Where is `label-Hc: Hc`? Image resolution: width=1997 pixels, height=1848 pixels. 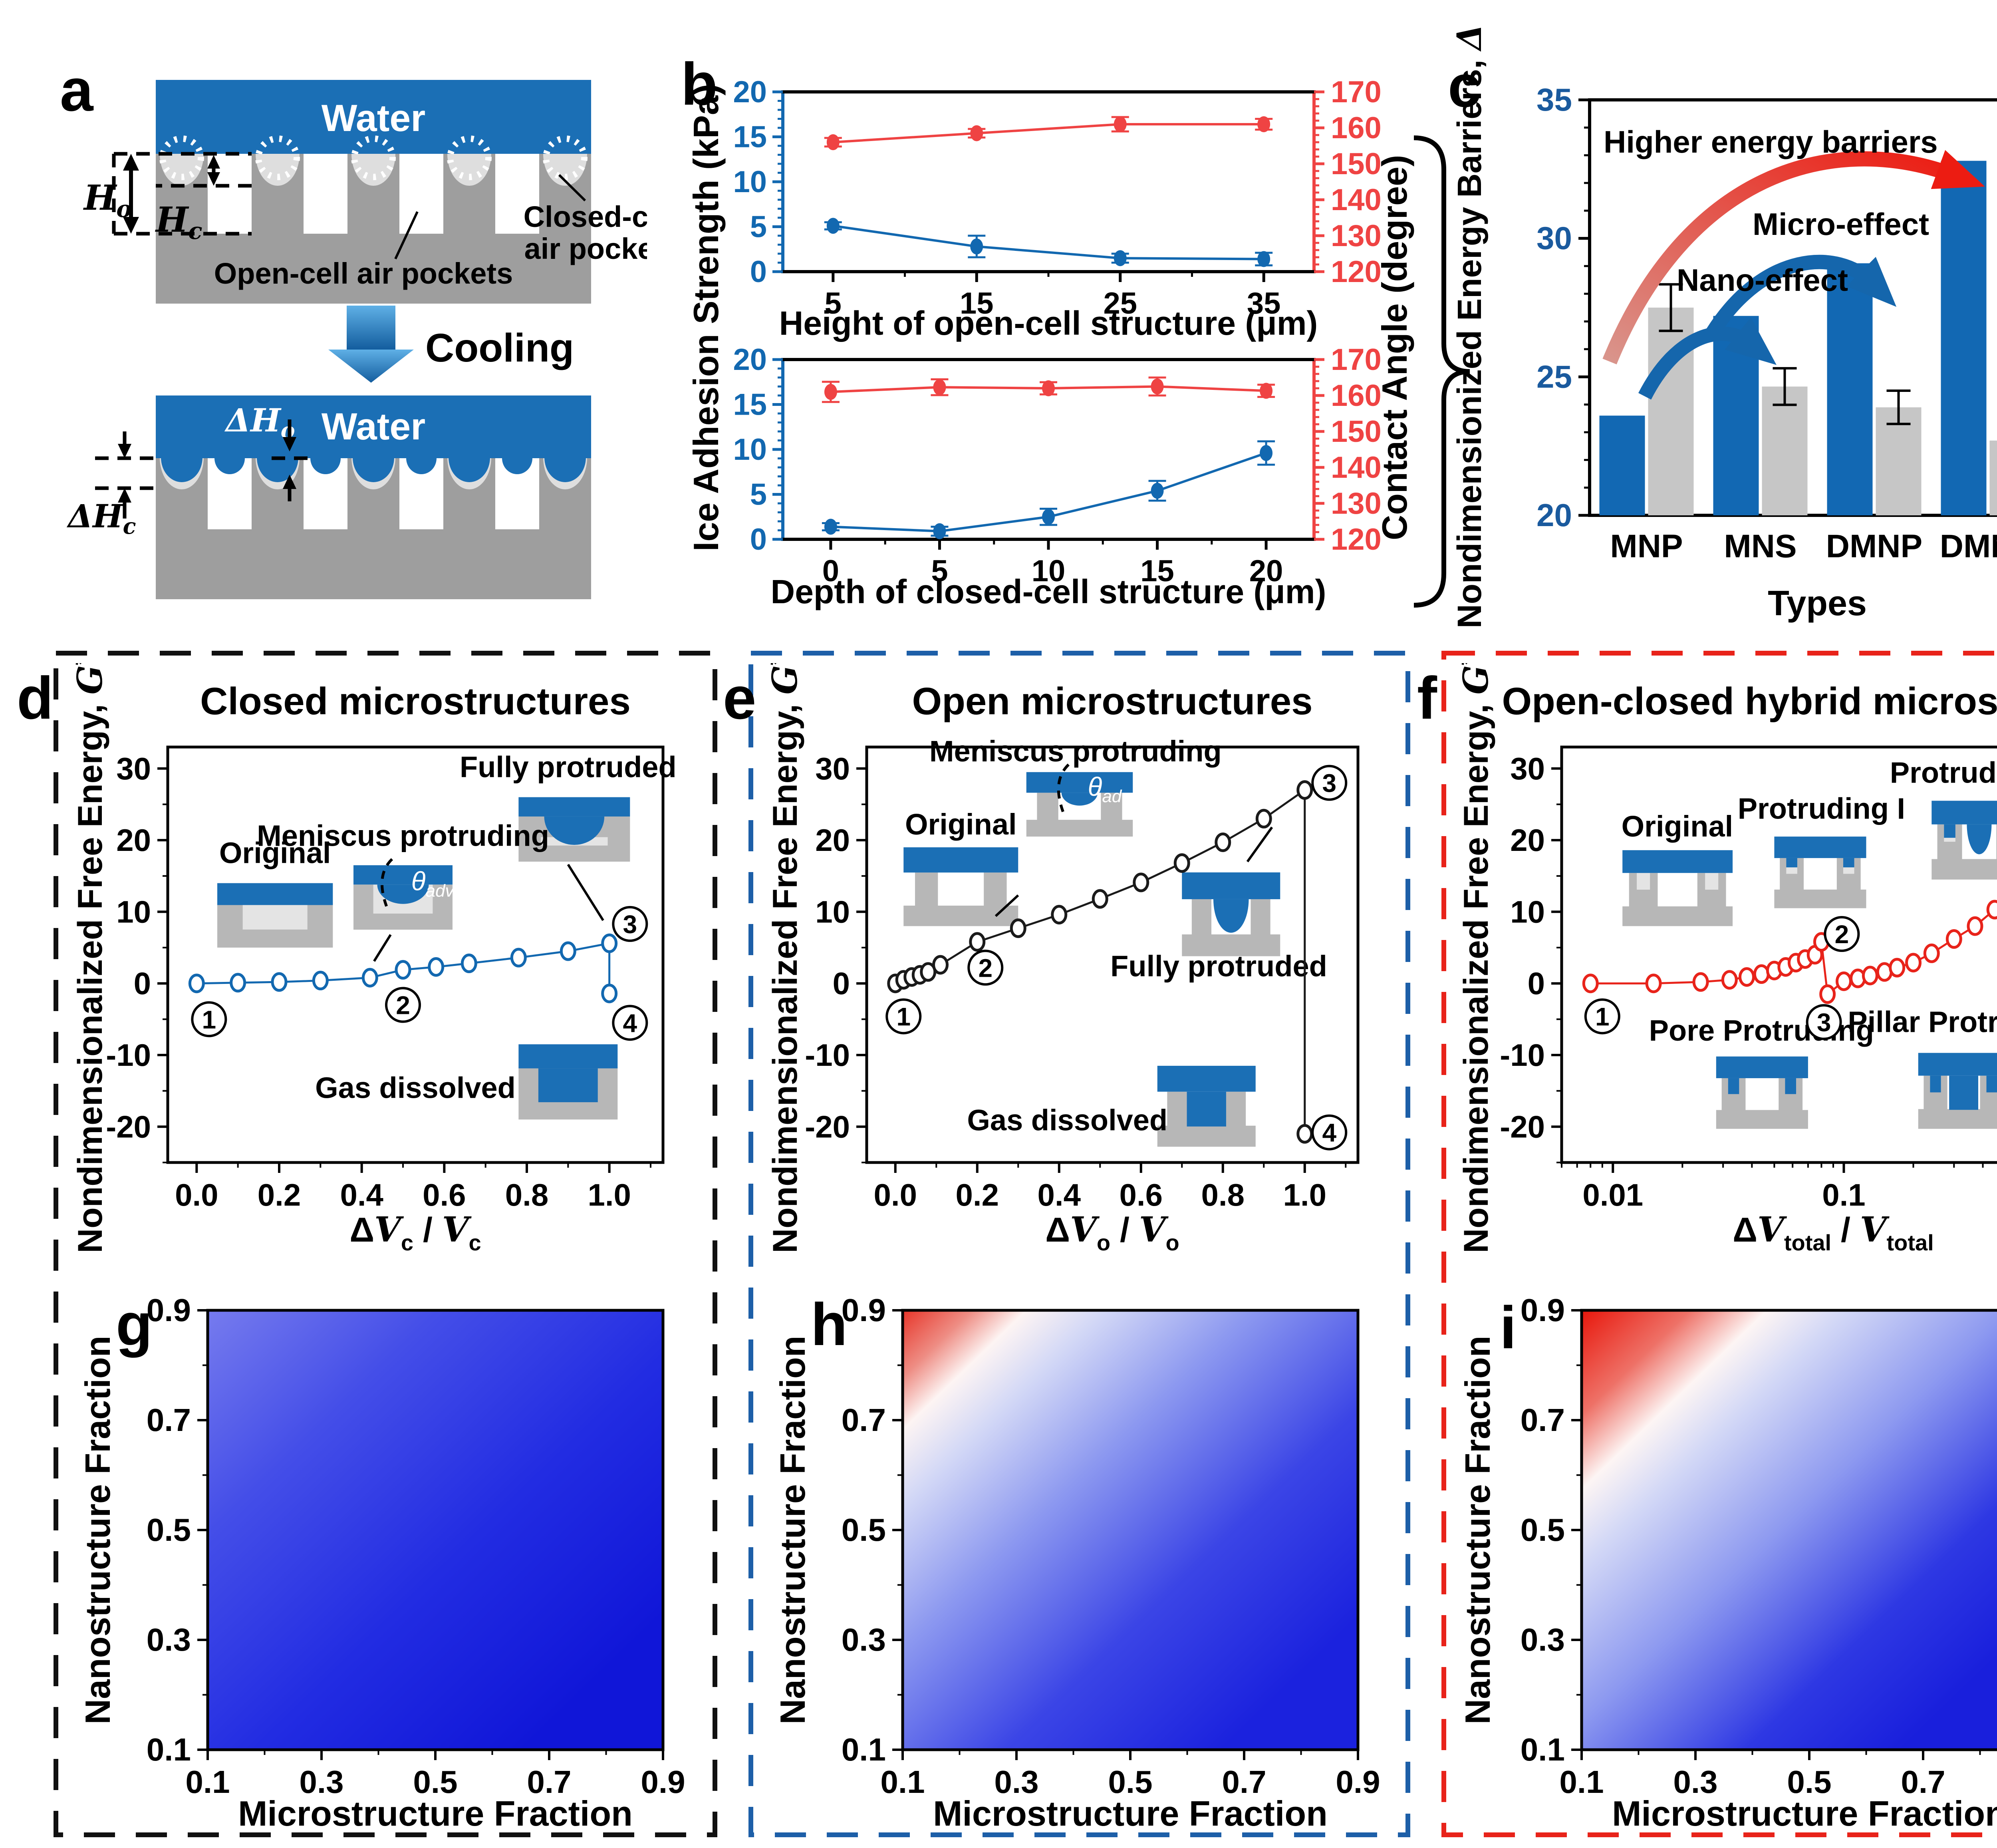 label-Hc: Hc is located at coordinates (178, 222).